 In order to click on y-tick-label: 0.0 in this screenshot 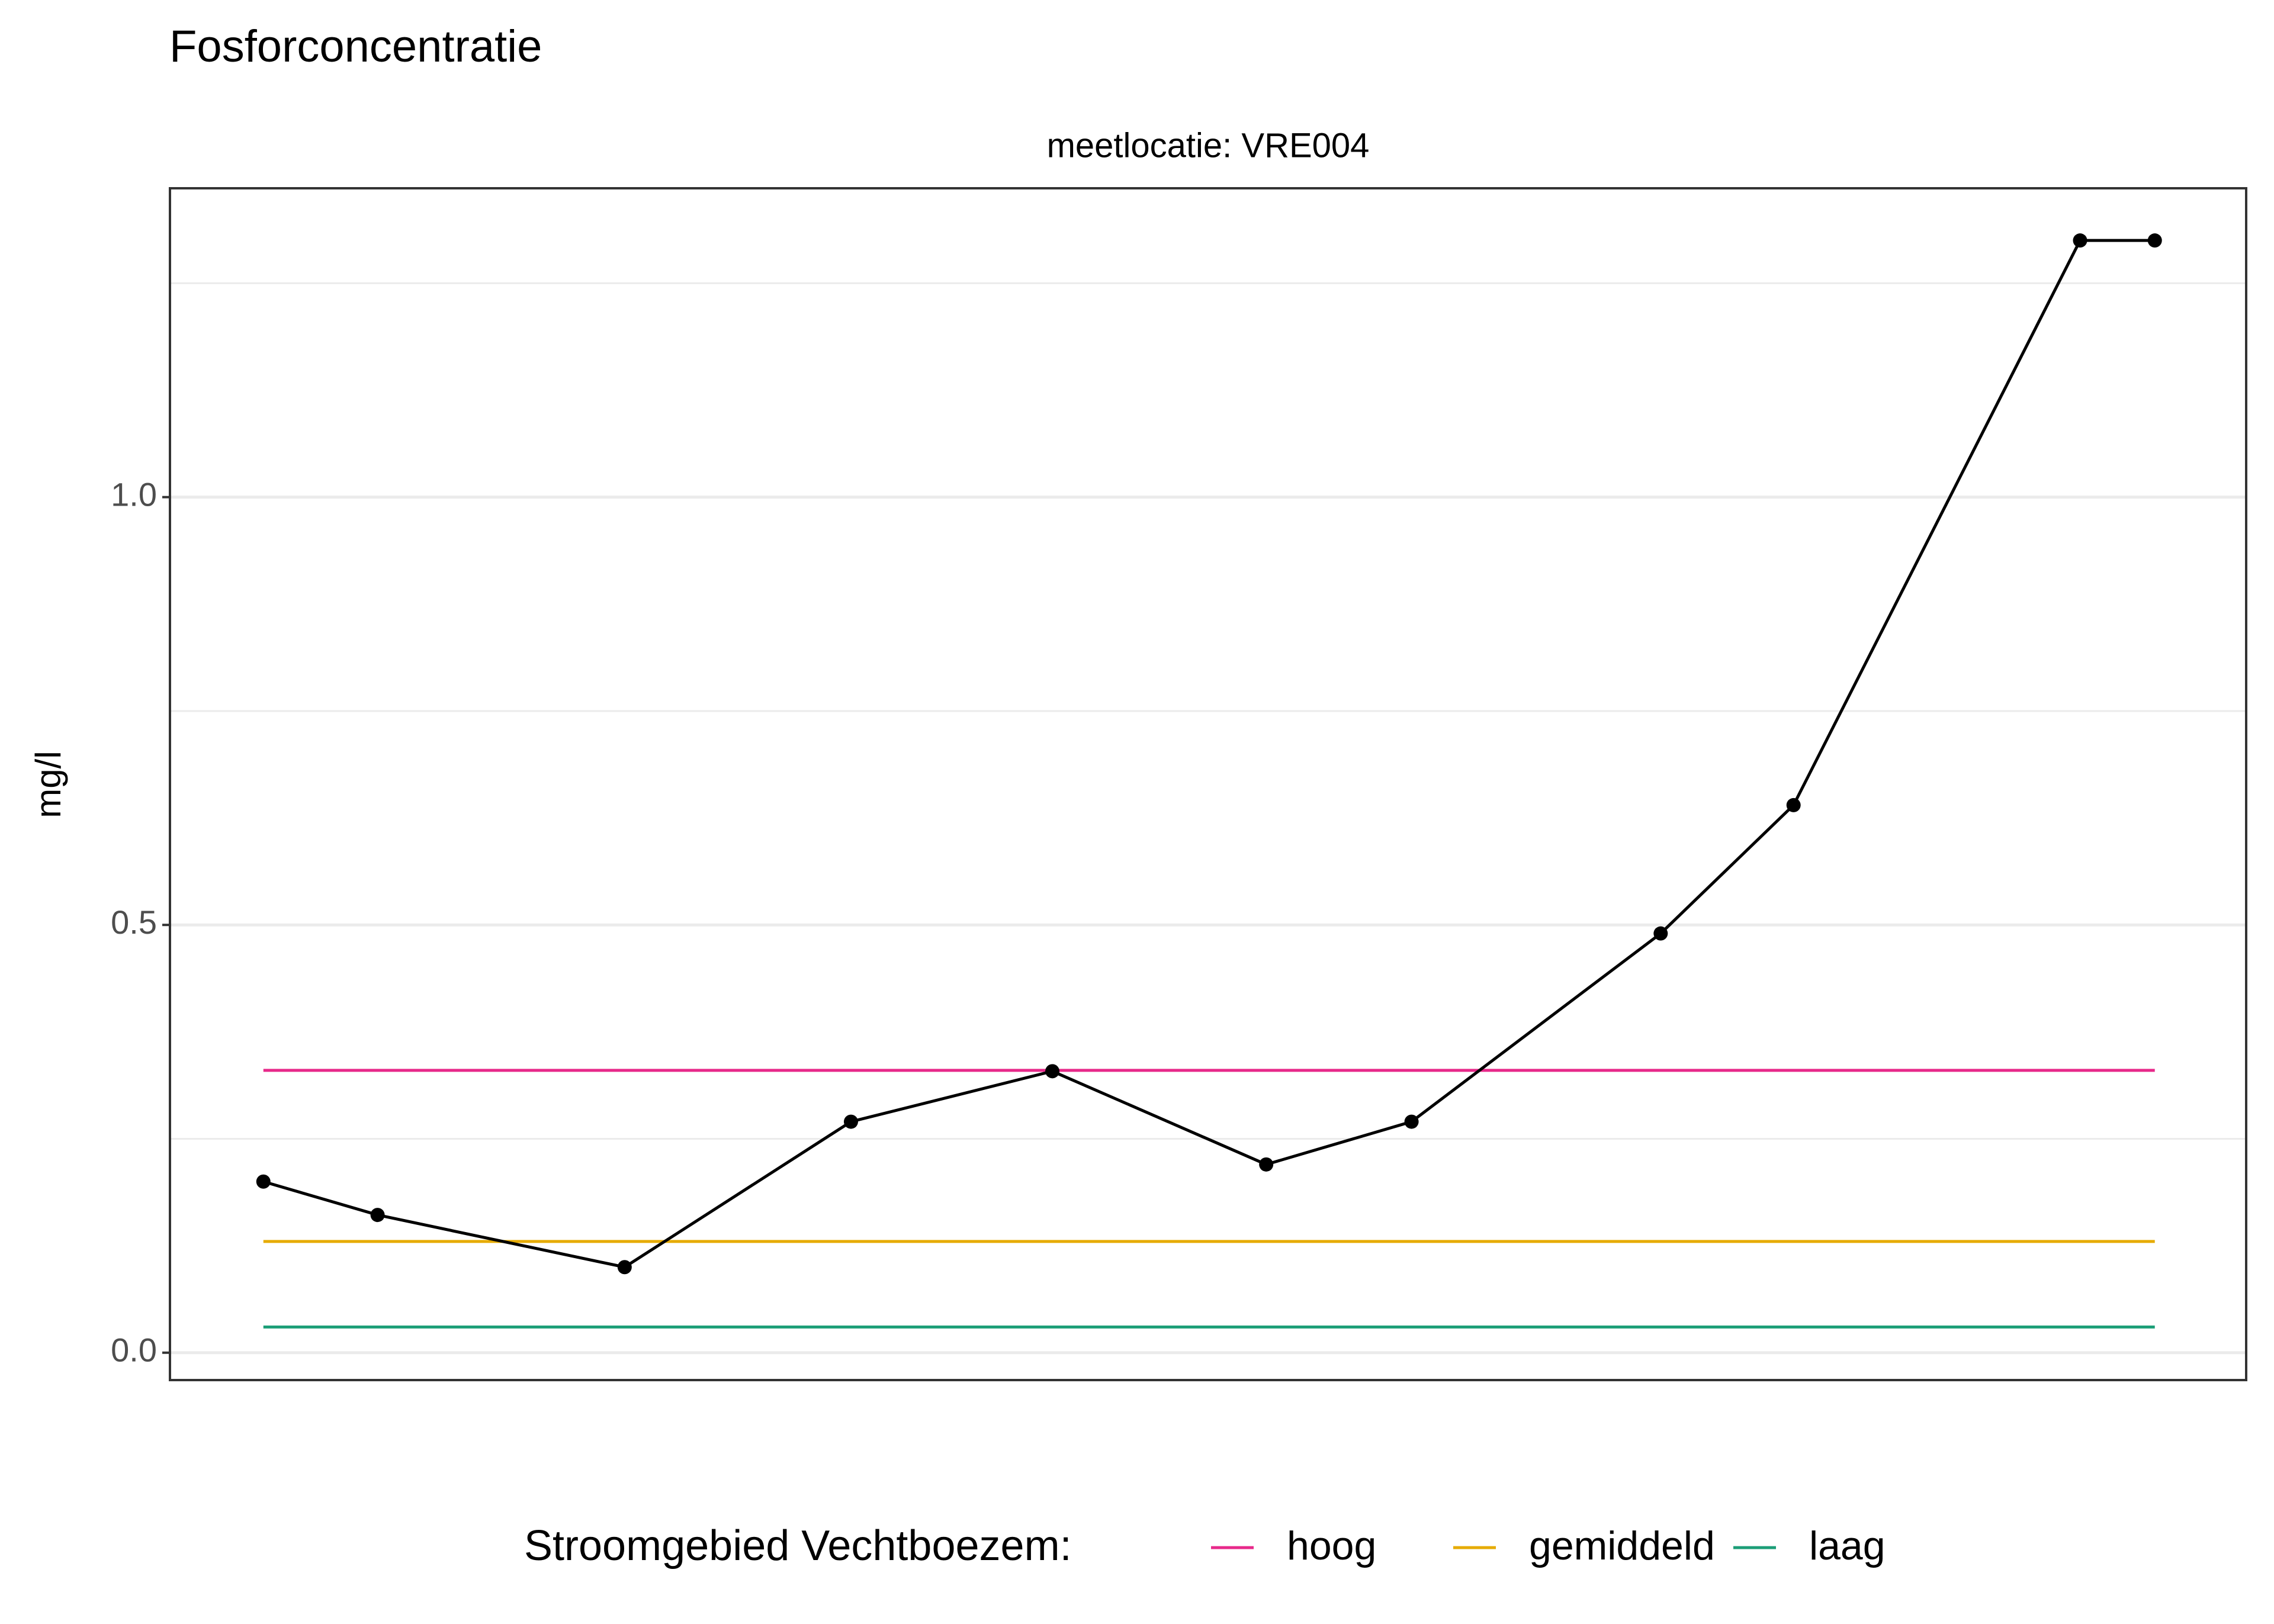, I will do `click(134, 1350)`.